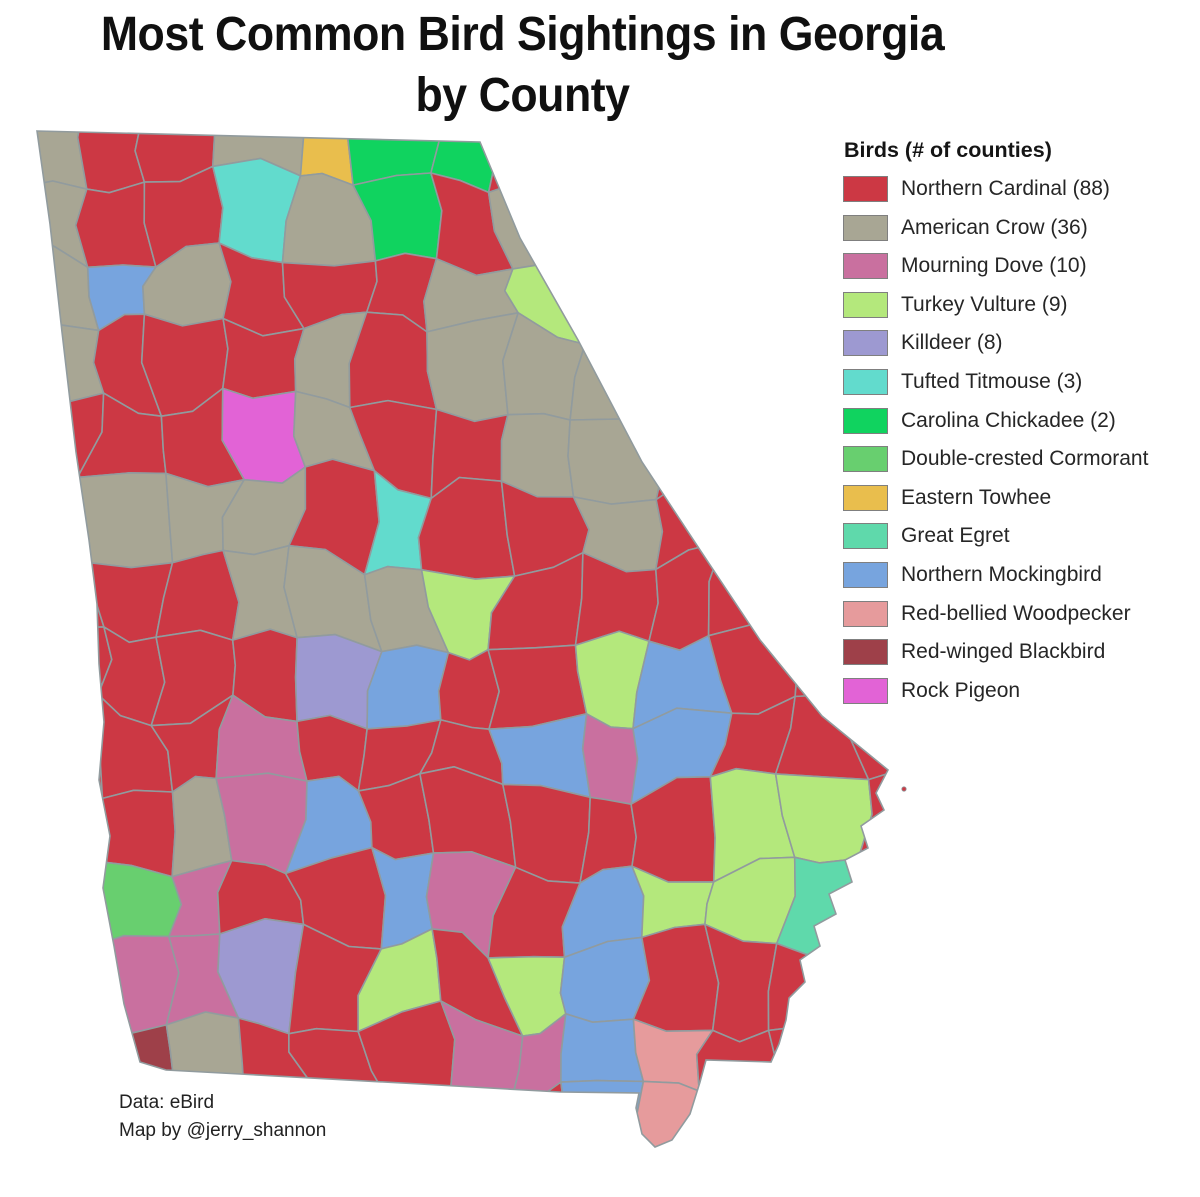  I want to click on legend-item: Red-bellied Woodpecker, so click(1018, 613).